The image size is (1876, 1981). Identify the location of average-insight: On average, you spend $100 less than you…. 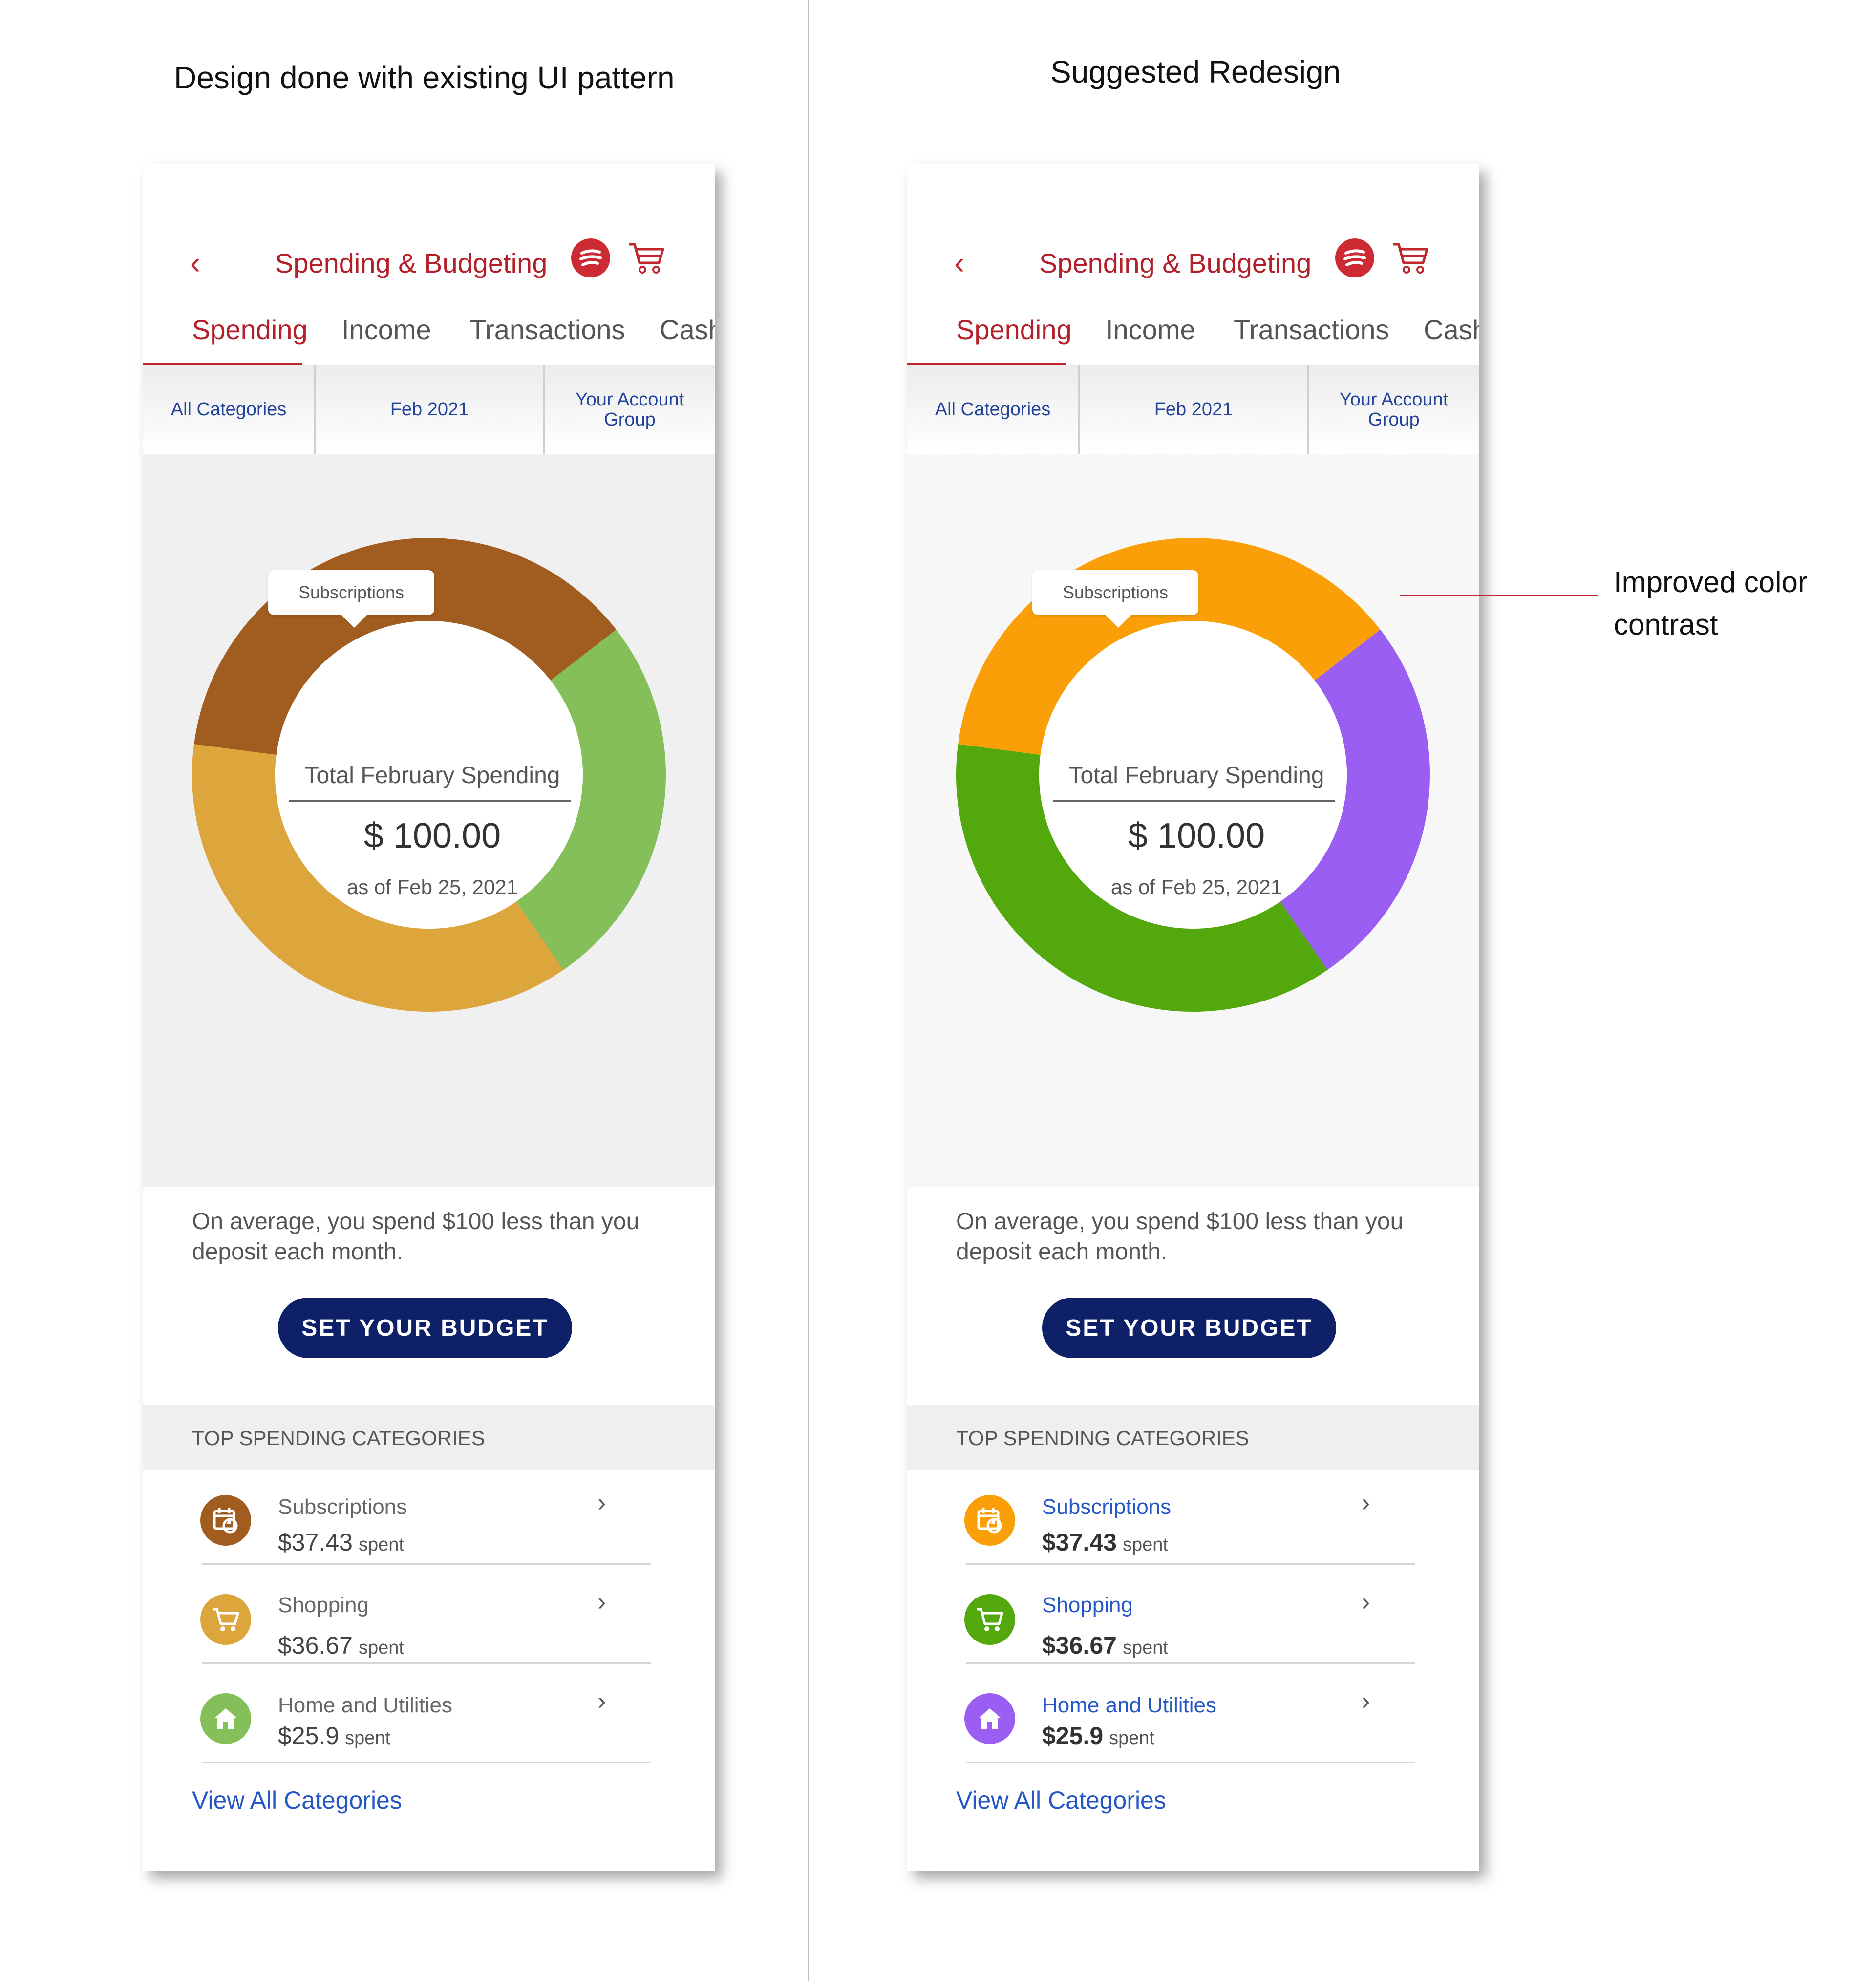
(416, 1237).